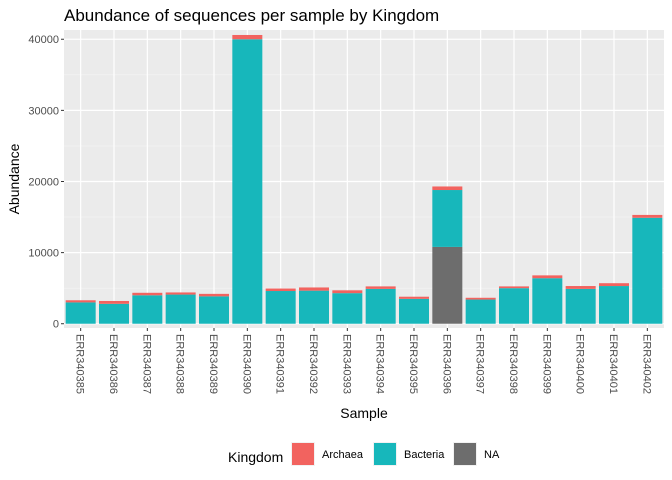 This screenshot has height=480, width=672. What do you see at coordinates (580, 364) in the screenshot?
I see `x-tick-label: ERR340400` at bounding box center [580, 364].